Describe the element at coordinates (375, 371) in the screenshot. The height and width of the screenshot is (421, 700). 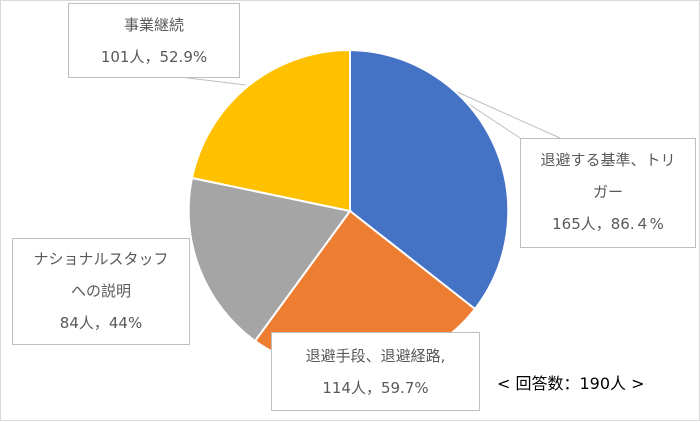
I see `label-route: 退避手段、退避経路, 114人，59.7%` at that location.